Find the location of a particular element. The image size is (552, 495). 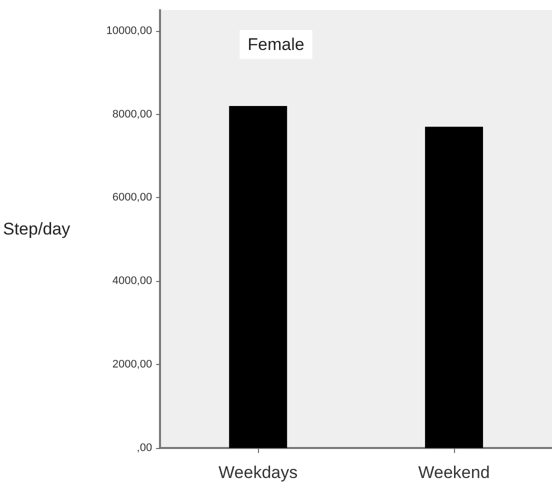

y-tick-label: 4000,00 is located at coordinates (132, 281).